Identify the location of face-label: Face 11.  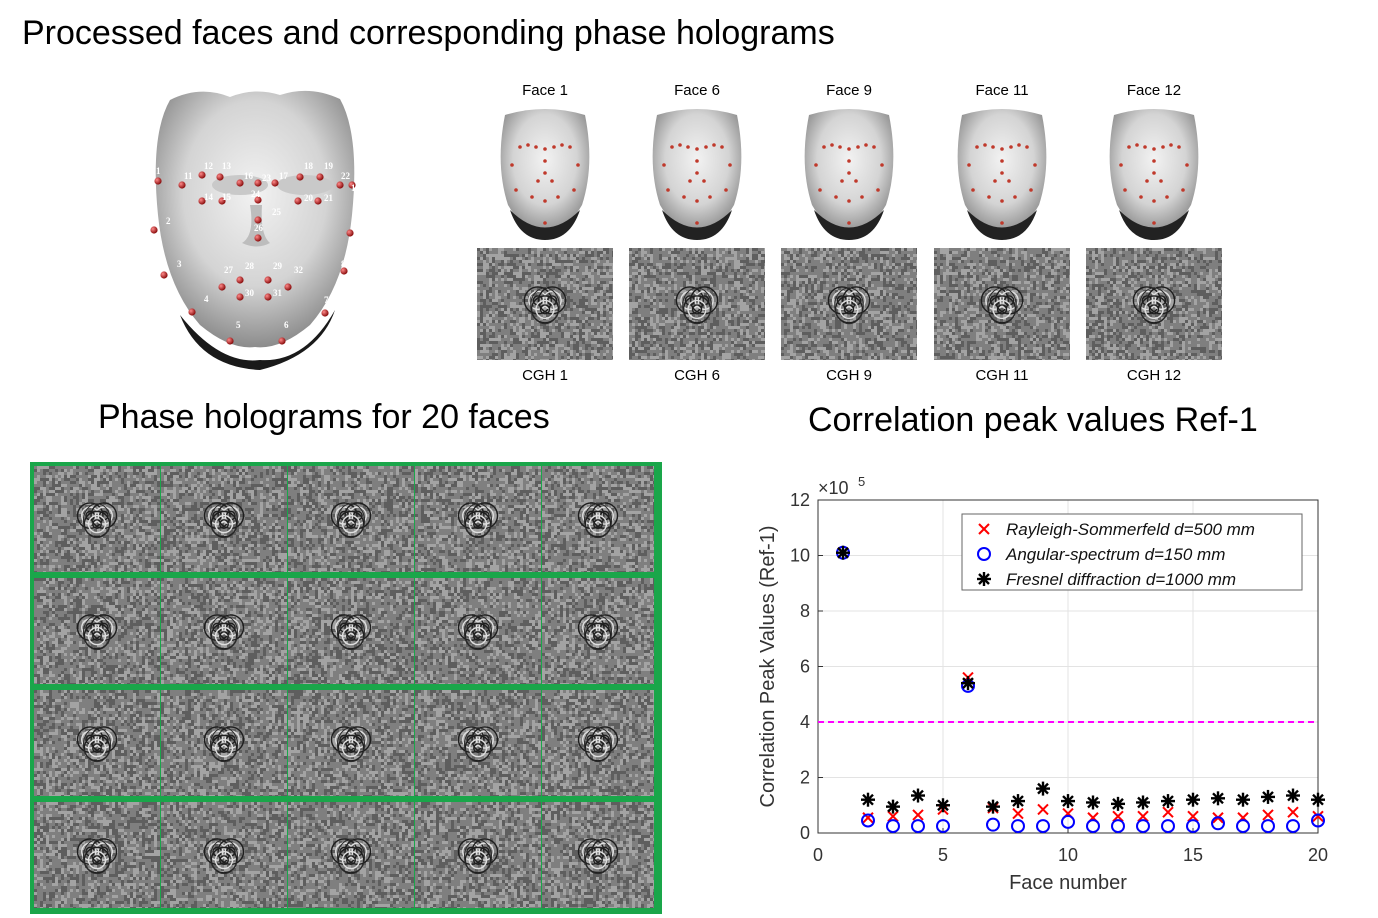
(1002, 90).